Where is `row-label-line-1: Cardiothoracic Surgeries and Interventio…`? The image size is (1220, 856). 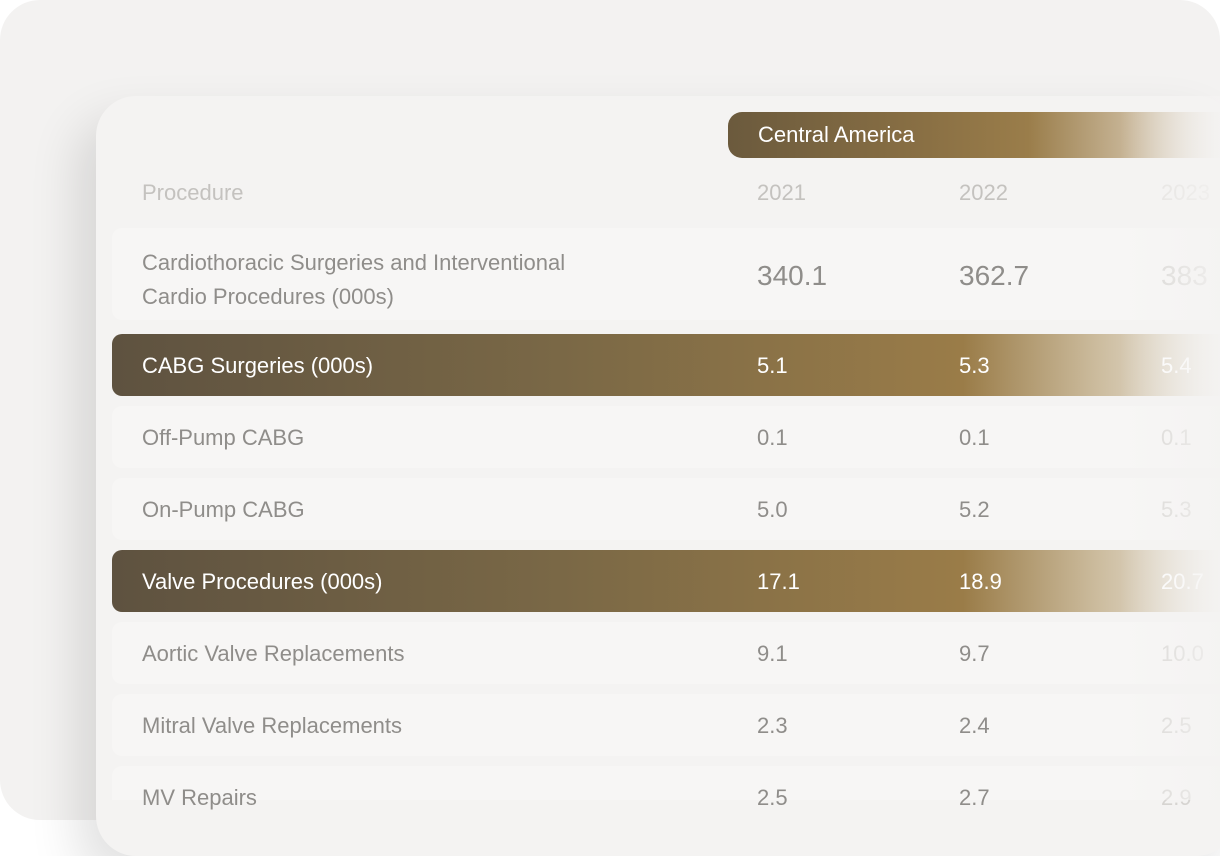 row-label-line-1: Cardiothoracic Surgeries and Interventio… is located at coordinates (354, 262).